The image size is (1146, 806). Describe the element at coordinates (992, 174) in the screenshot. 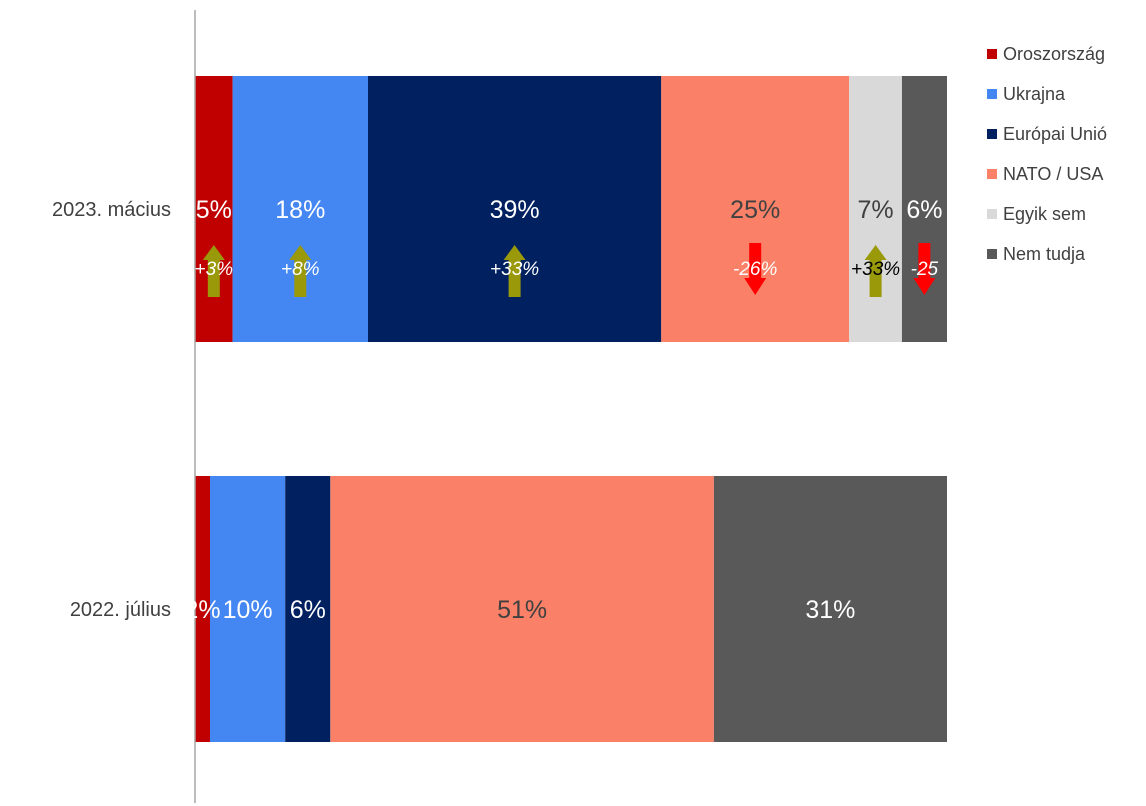

I see `legend-swatch-nato-usa` at that location.